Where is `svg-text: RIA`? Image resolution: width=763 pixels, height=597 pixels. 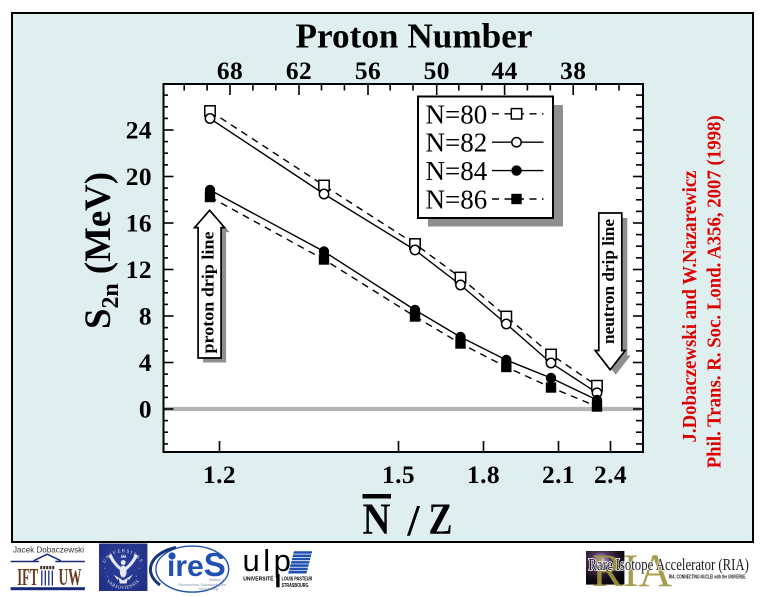 svg-text: RIA is located at coordinates (632, 571).